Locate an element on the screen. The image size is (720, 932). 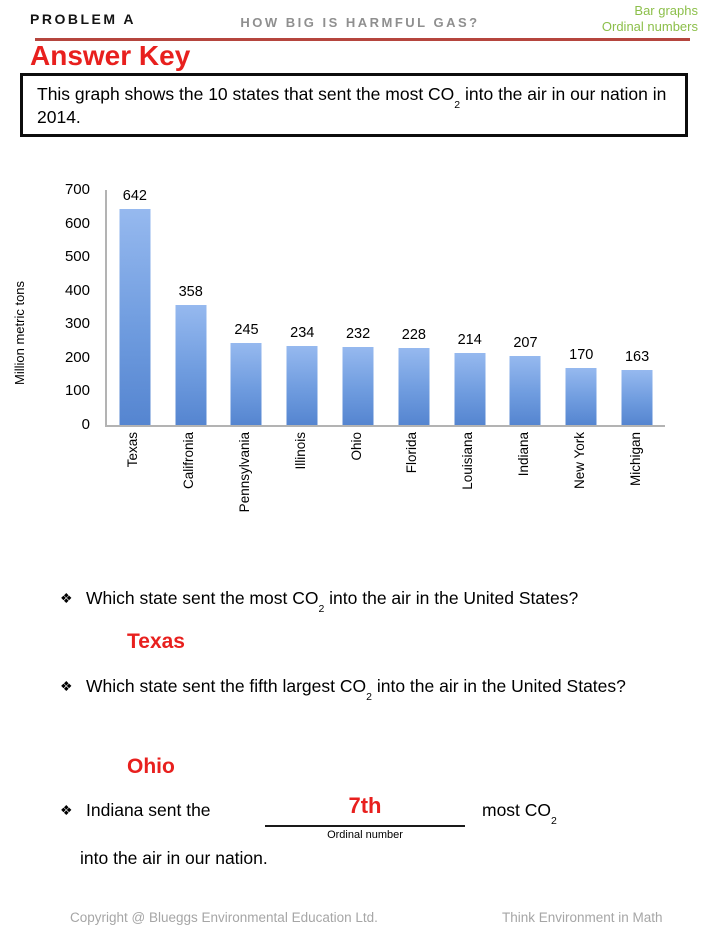
bar-value-label: 232 is located at coordinates (358, 334).